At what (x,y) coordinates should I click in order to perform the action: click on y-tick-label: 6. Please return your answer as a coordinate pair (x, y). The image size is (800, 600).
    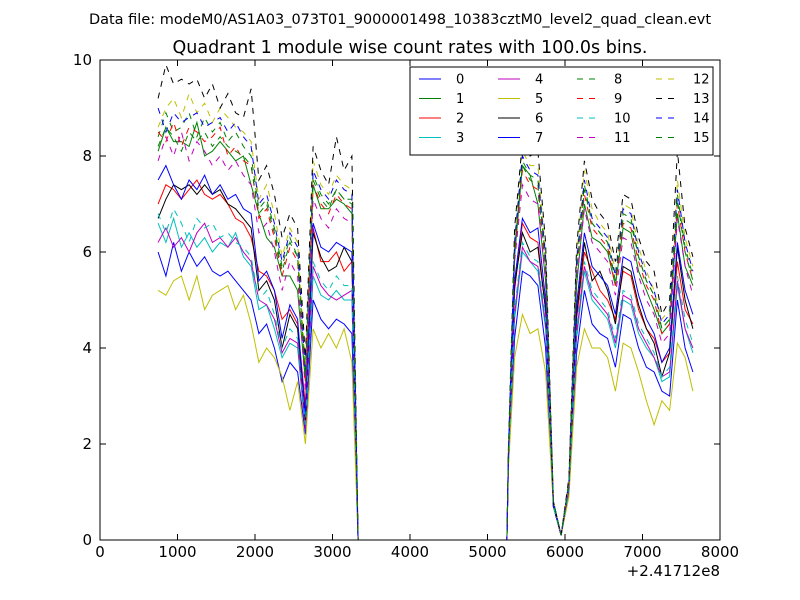
    Looking at the image, I should click on (87, 252).